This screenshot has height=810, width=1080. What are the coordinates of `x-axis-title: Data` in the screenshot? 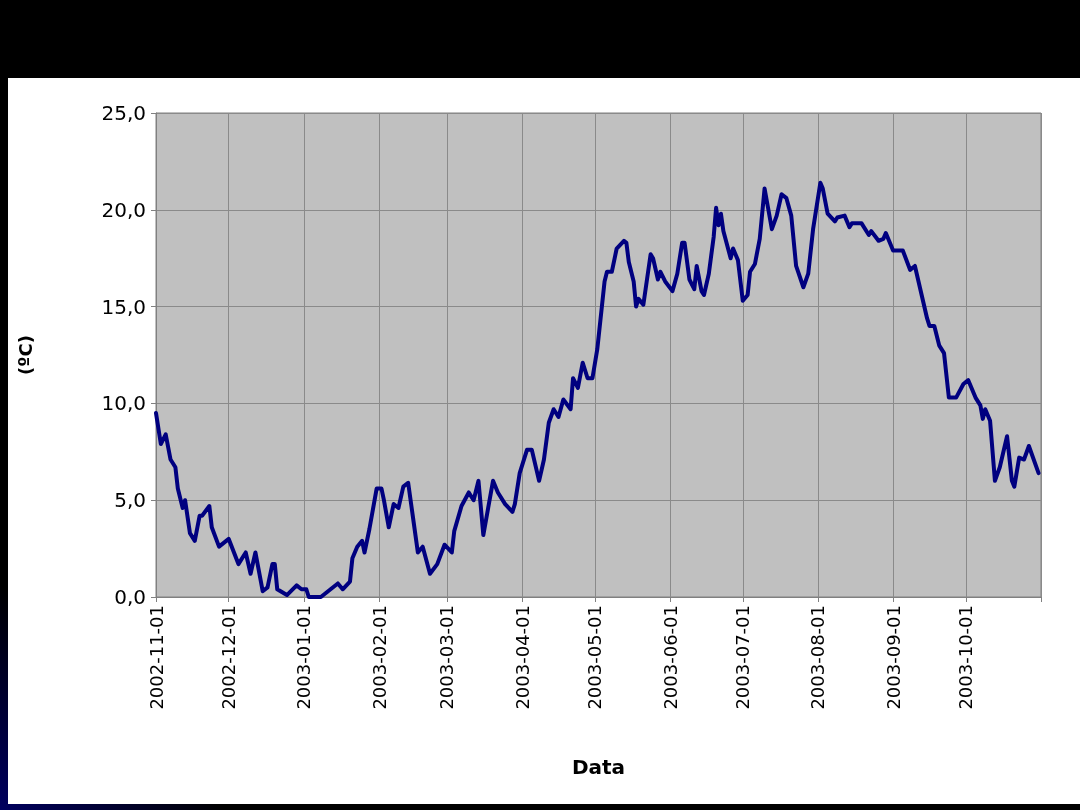 It's located at (598, 767).